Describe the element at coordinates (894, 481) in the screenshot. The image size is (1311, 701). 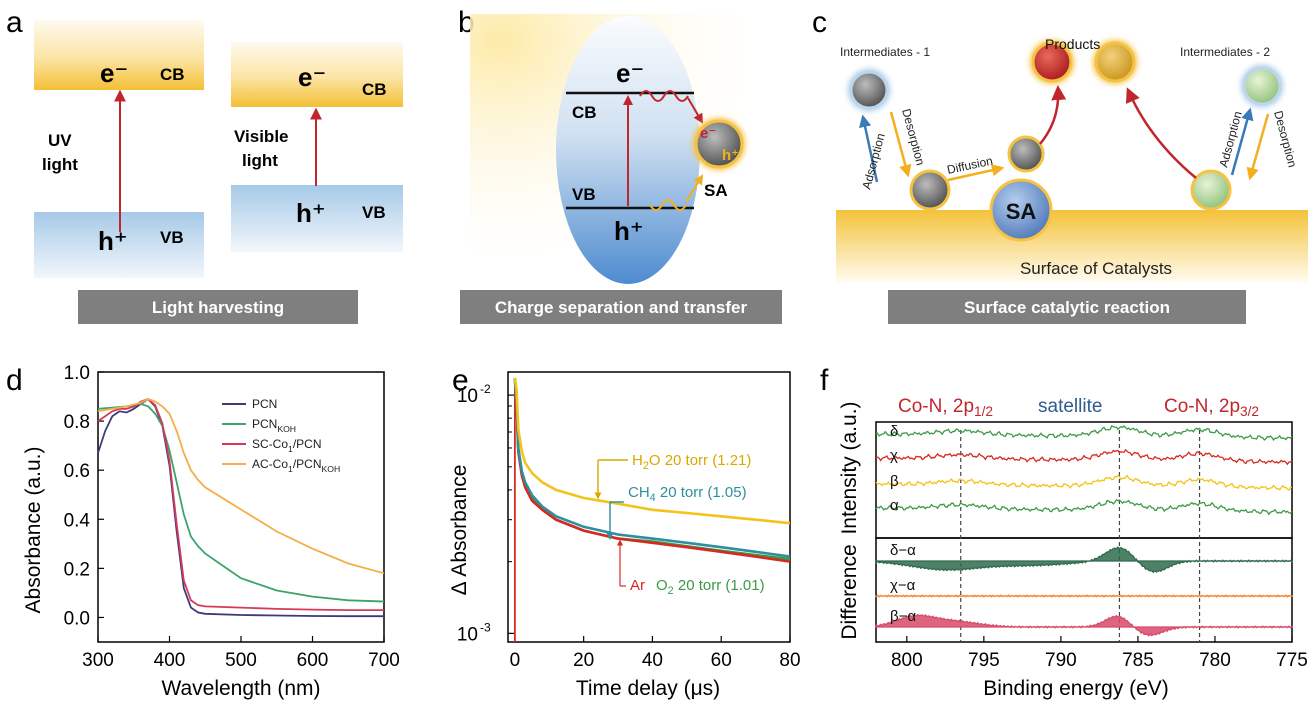
I see `intensity-series-label: β` at that location.